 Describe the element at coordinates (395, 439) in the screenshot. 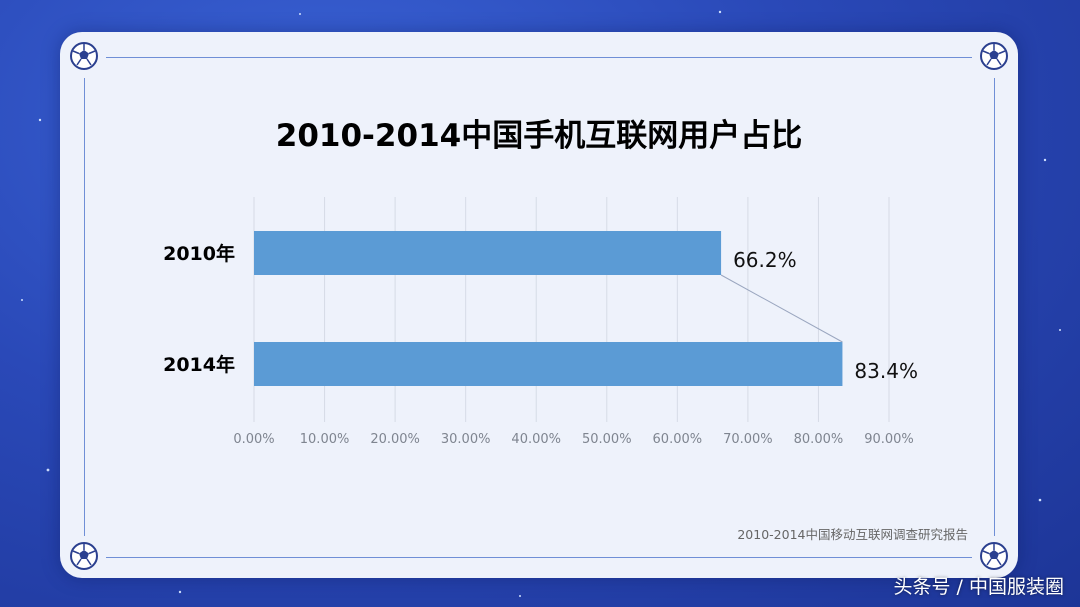

I see `x-tick-label: 20.00%` at that location.